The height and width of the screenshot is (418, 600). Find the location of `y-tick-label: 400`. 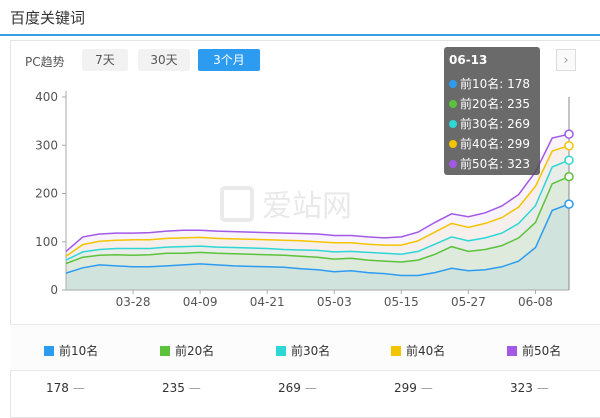

y-tick-label: 400 is located at coordinates (46, 97).